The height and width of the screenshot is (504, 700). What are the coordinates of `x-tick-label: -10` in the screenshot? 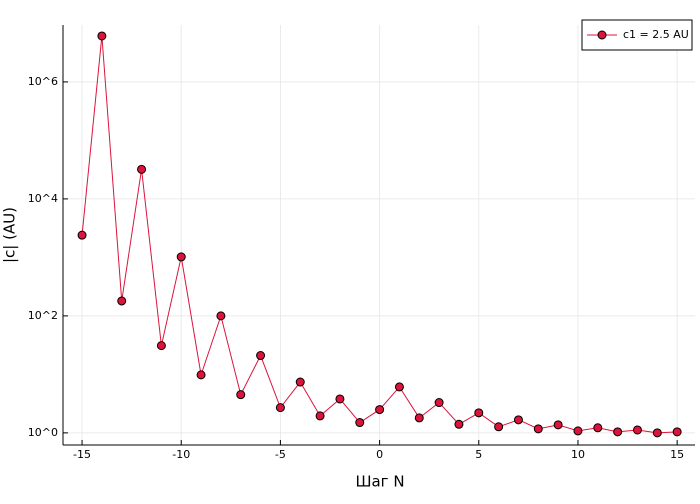 It's located at (181, 454).